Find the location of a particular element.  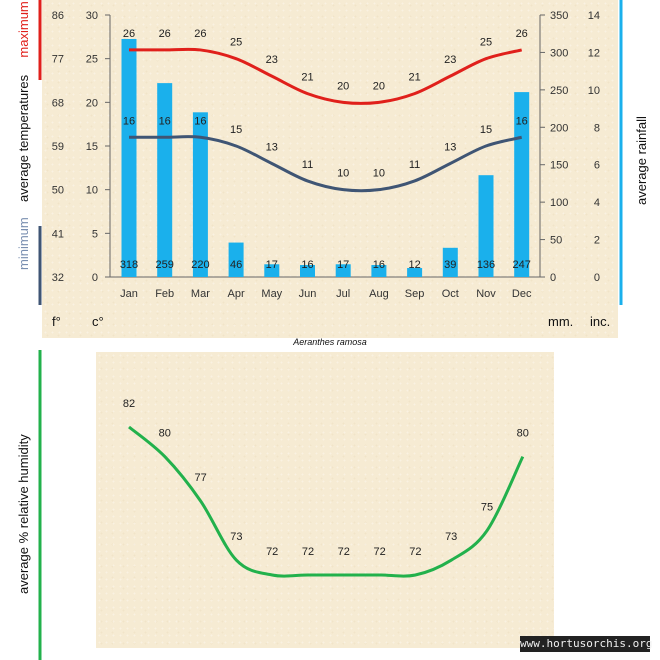

c-tick-label: 25 is located at coordinates (92, 60).